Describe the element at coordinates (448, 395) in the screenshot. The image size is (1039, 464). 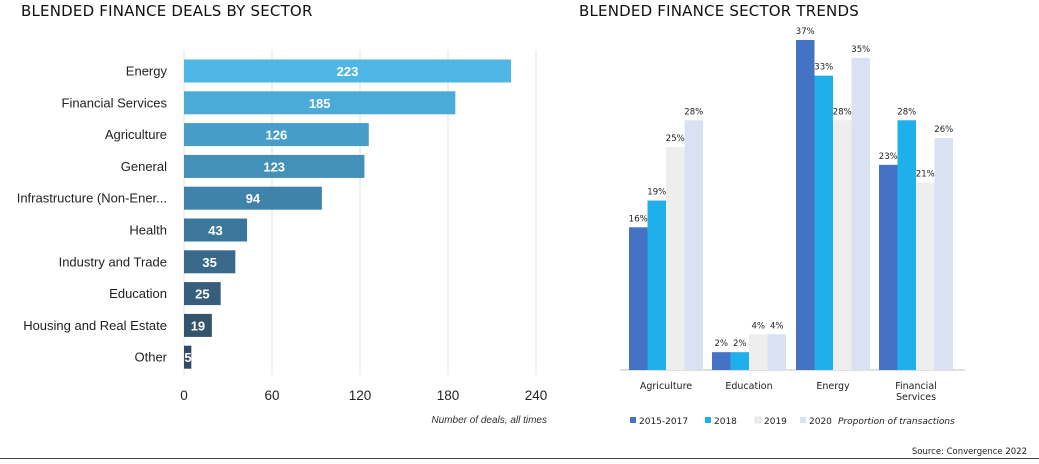
I see `x-tick-label: 180` at that location.